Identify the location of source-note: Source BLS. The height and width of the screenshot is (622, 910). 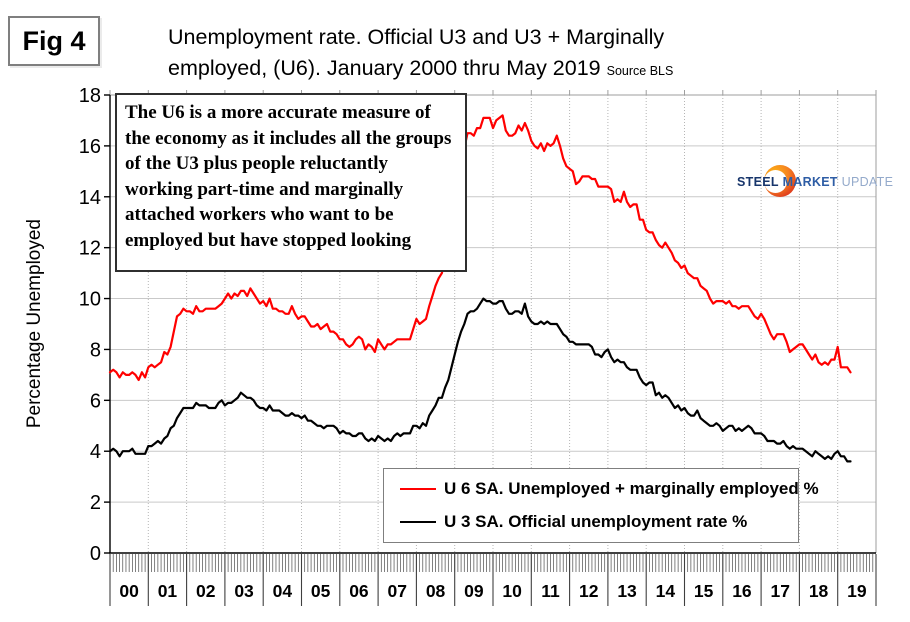
(640, 71).